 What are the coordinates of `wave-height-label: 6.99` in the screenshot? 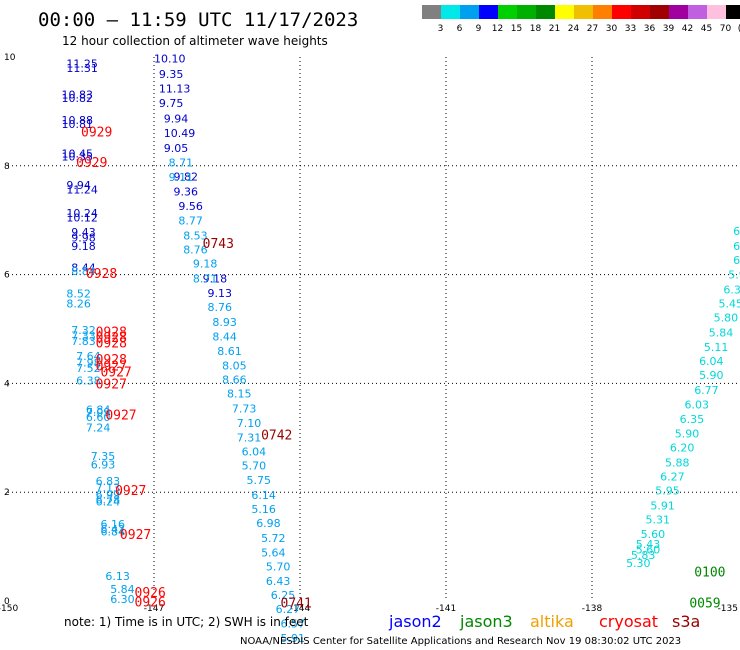 It's located at (108, 494).